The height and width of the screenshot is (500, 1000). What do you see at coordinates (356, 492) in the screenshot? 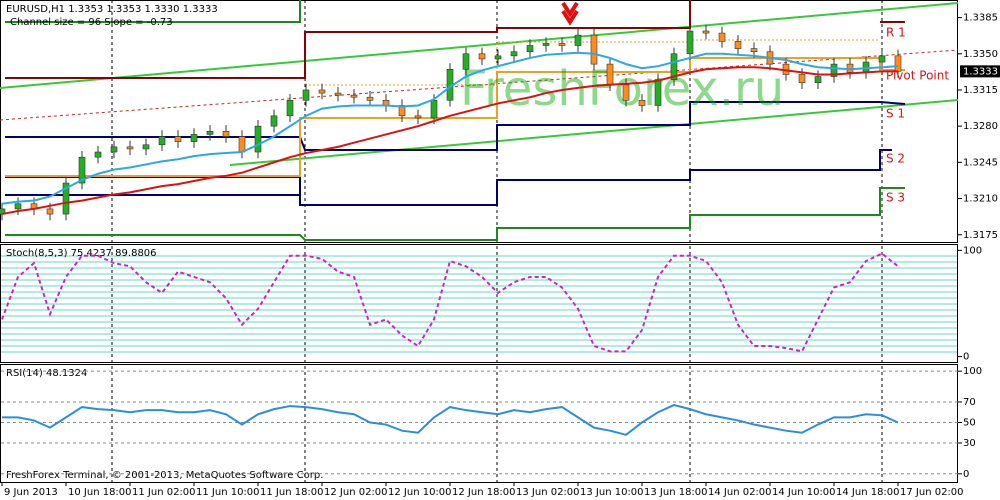
I see `x-tick-label: 12 Jun 02:00` at bounding box center [356, 492].